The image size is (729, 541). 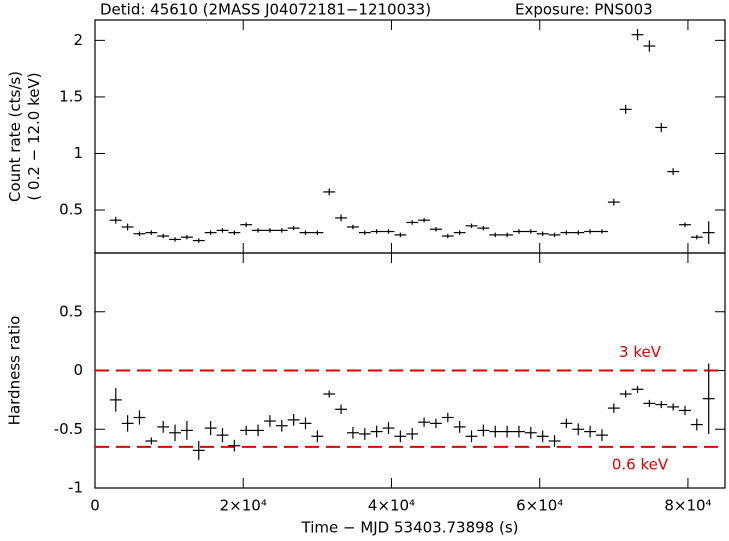 I want to click on x-tick-label: 4×10⁴, so click(x=391, y=506).